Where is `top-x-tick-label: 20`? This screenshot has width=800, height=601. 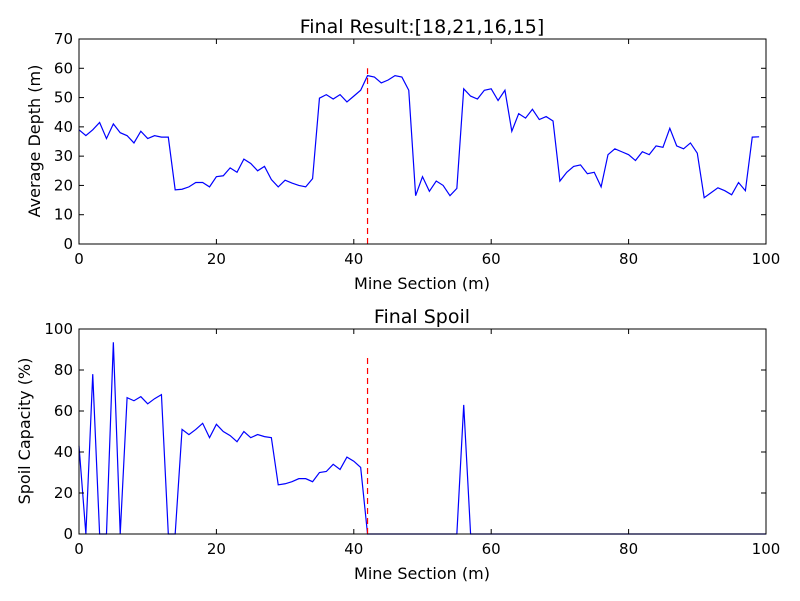
top-x-tick-label: 20 is located at coordinates (216, 259).